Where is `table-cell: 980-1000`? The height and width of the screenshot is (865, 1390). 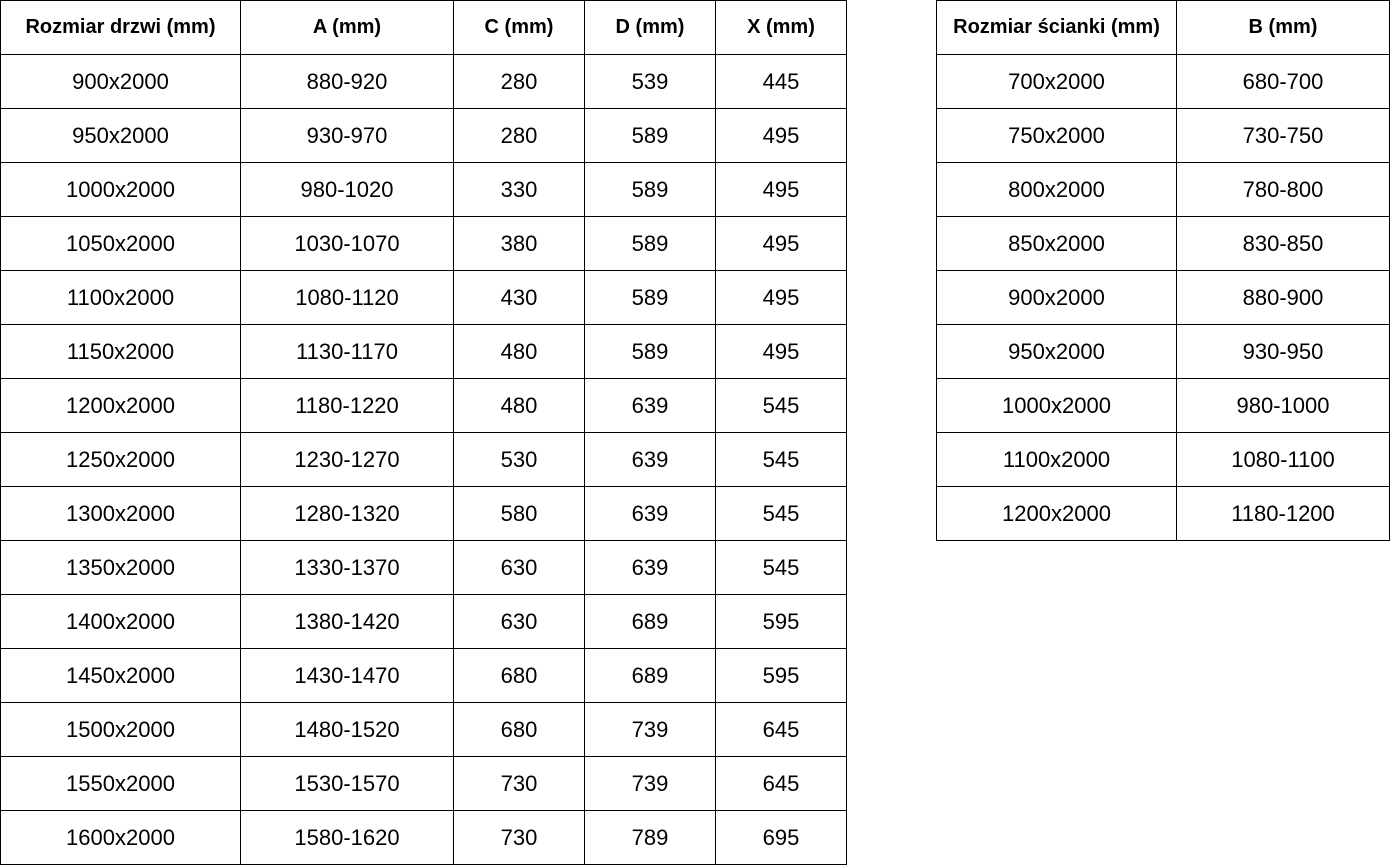
table-cell: 980-1000 is located at coordinates (1283, 406).